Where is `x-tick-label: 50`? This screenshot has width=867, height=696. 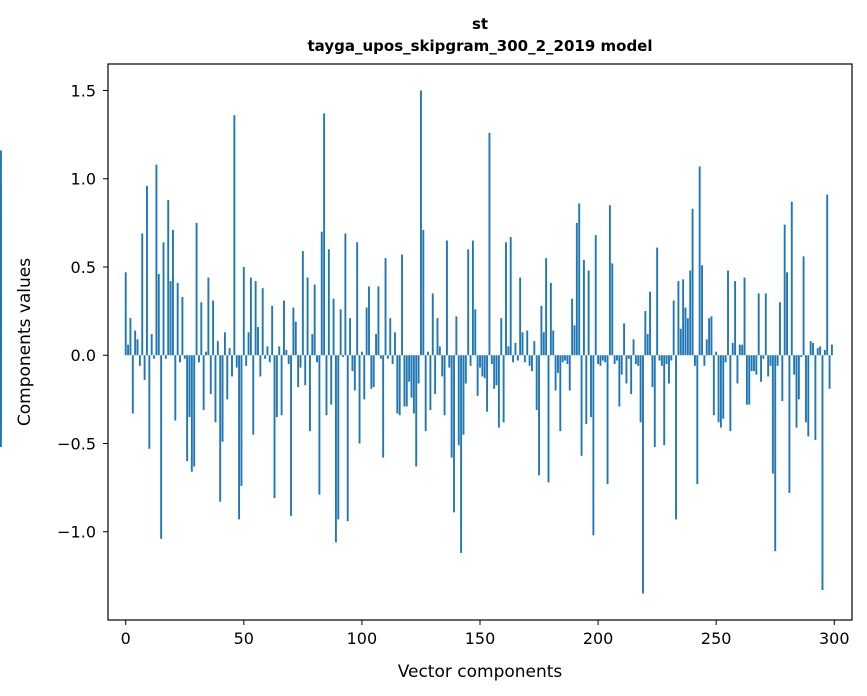 x-tick-label: 50 is located at coordinates (244, 638).